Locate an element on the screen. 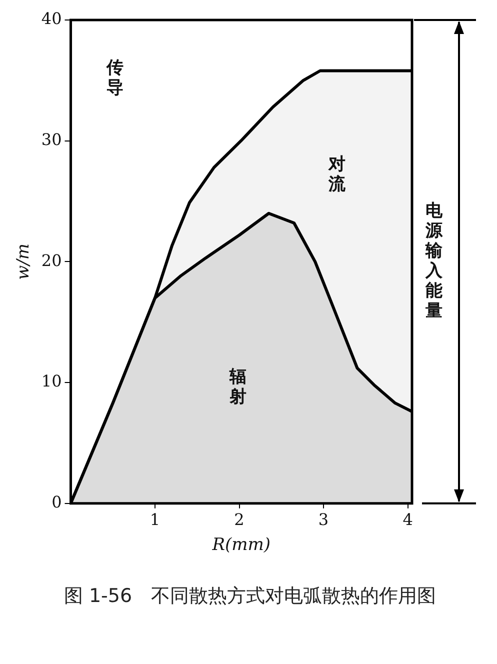 The height and width of the screenshot is (664, 497). x-tick-label: 2 is located at coordinates (239, 520).